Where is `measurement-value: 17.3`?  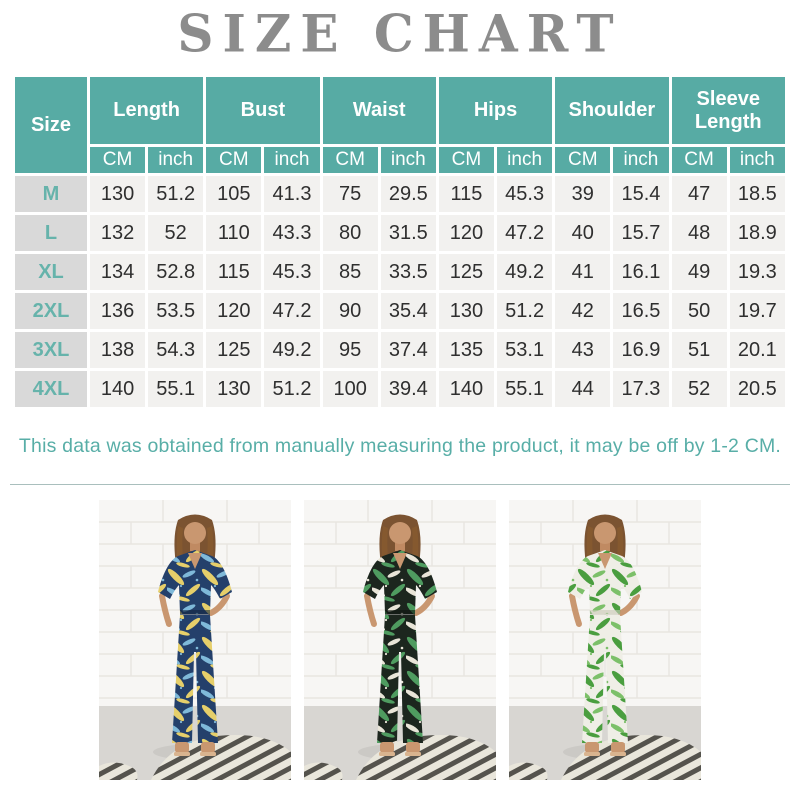
measurement-value: 17.3 is located at coordinates (641, 389).